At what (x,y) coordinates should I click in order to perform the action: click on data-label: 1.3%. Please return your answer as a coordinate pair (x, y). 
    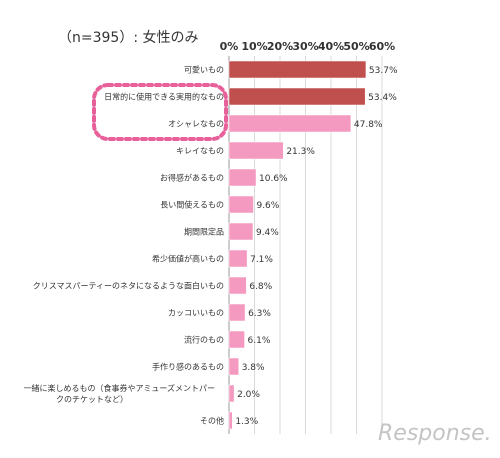
    Looking at the image, I should click on (246, 422).